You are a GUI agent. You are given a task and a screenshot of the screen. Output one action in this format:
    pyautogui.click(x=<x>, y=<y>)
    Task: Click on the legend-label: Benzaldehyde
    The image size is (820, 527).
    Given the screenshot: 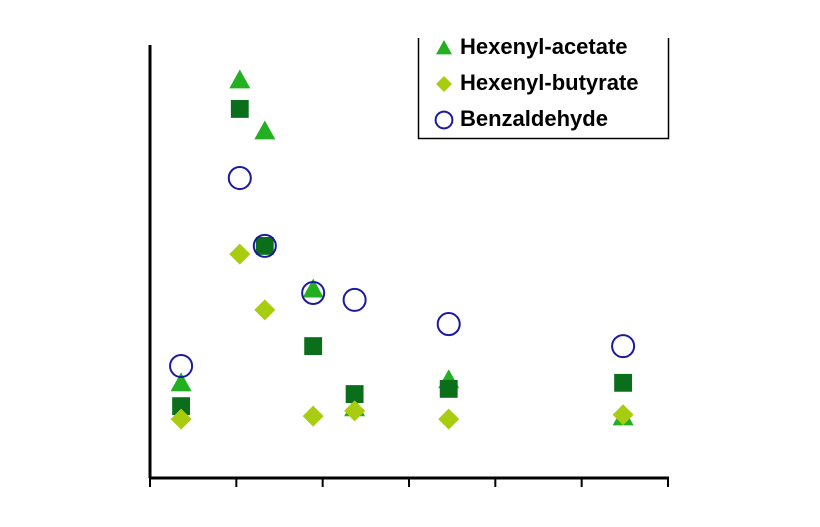 What is the action you would take?
    pyautogui.click(x=534, y=118)
    